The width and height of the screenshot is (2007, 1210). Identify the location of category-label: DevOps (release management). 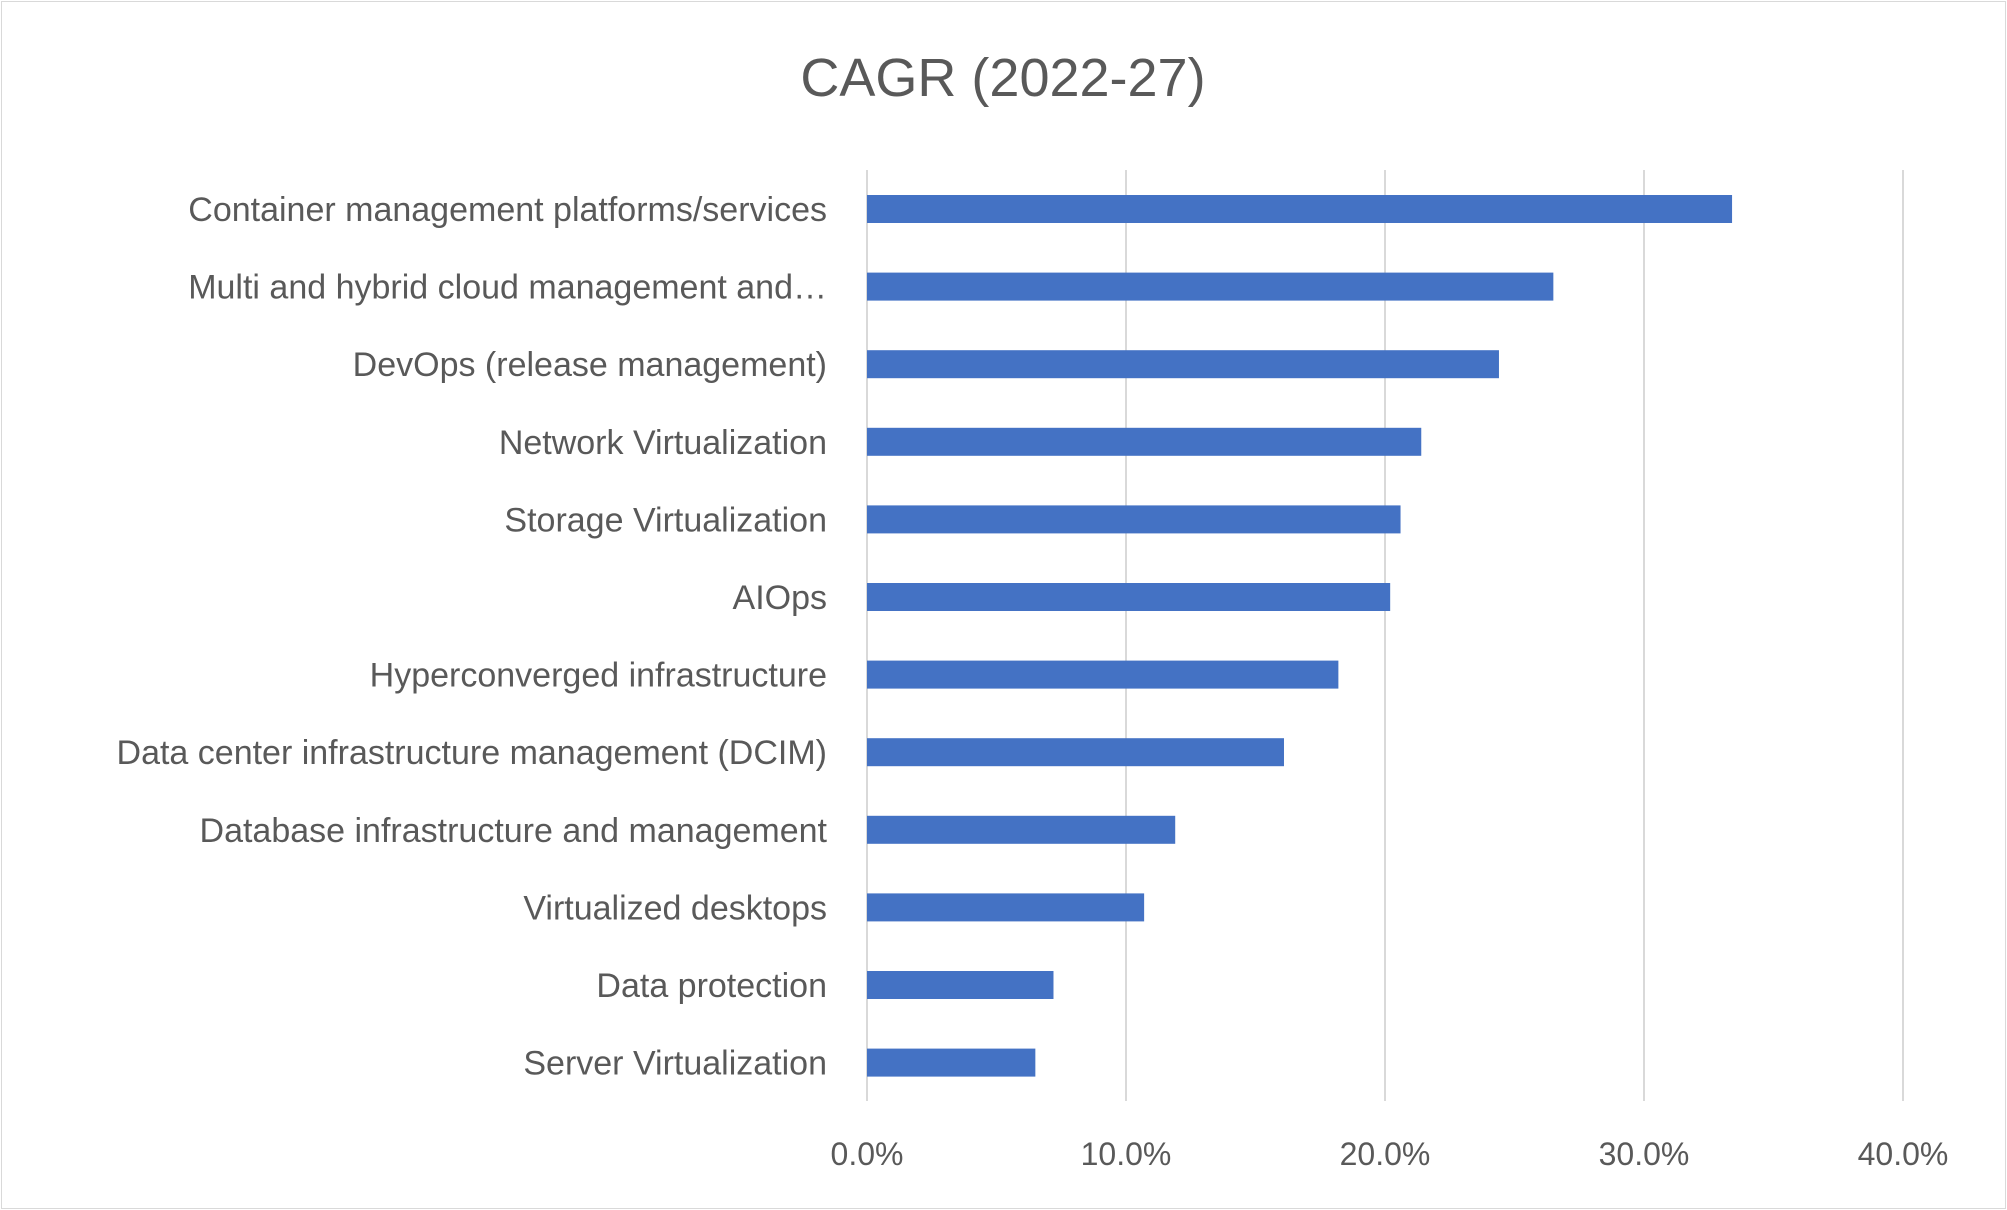
(590, 365).